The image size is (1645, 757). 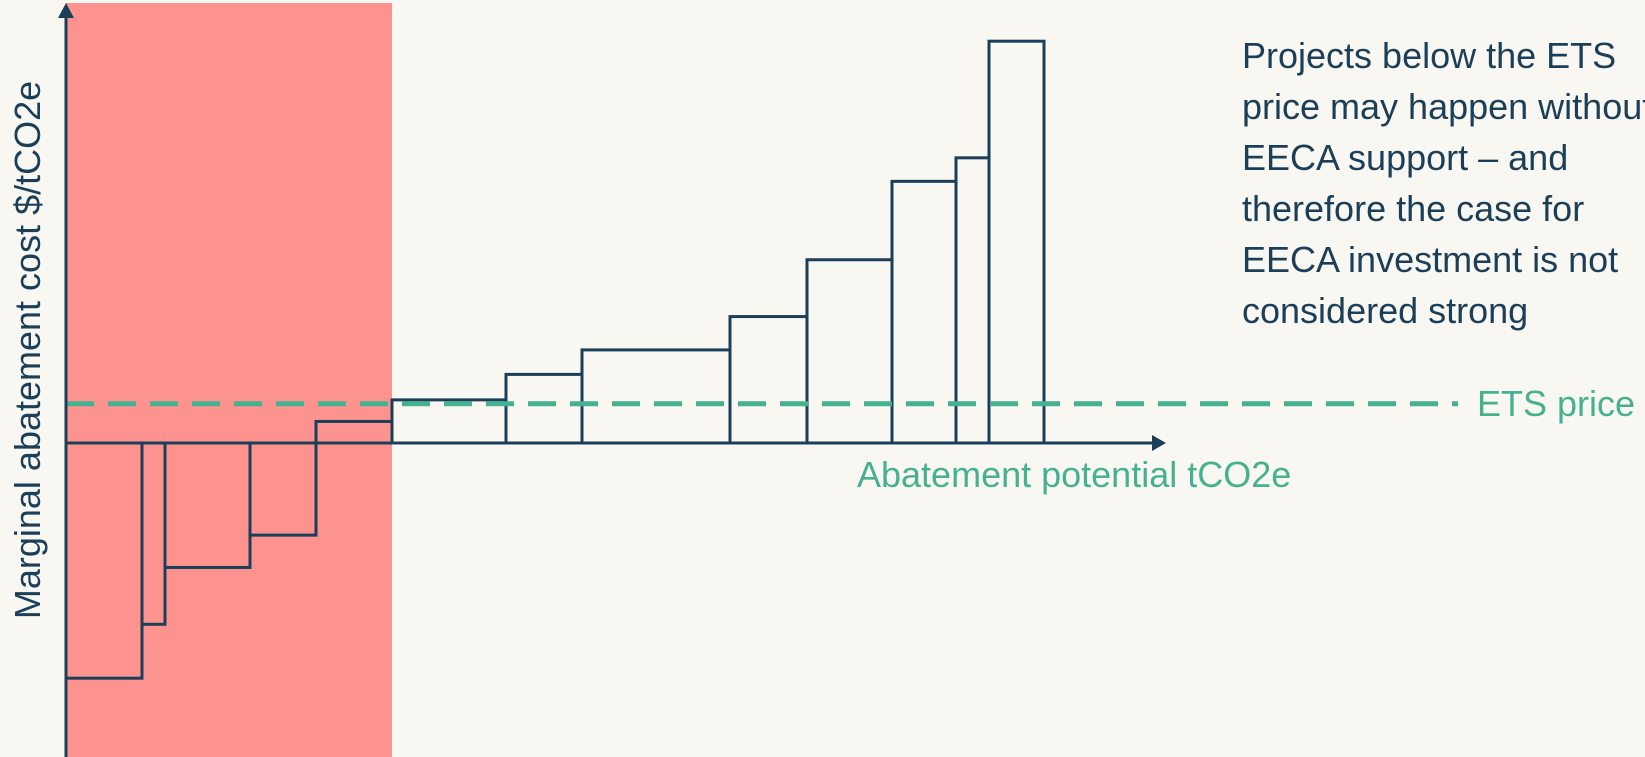 What do you see at coordinates (1556, 403) in the screenshot?
I see `ets-price-label: ETS price` at bounding box center [1556, 403].